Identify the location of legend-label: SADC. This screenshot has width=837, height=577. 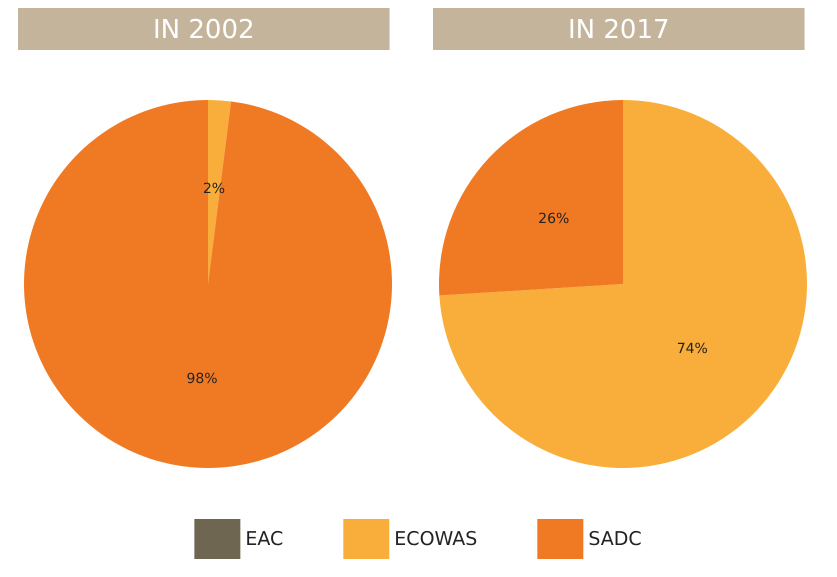
(615, 539).